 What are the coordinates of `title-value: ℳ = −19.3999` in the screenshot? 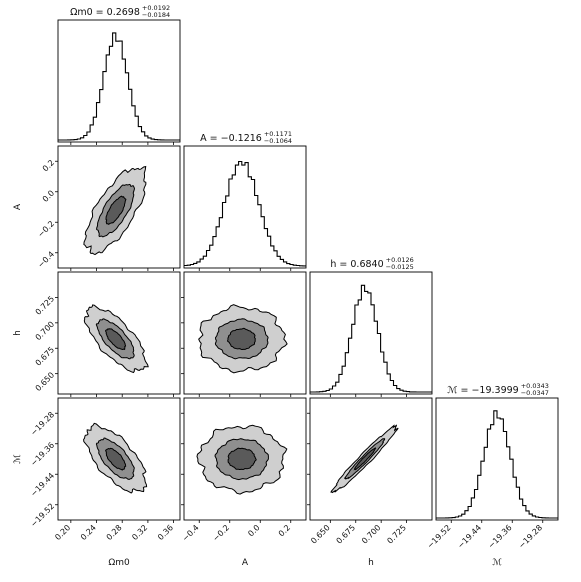 It's located at (482, 390).